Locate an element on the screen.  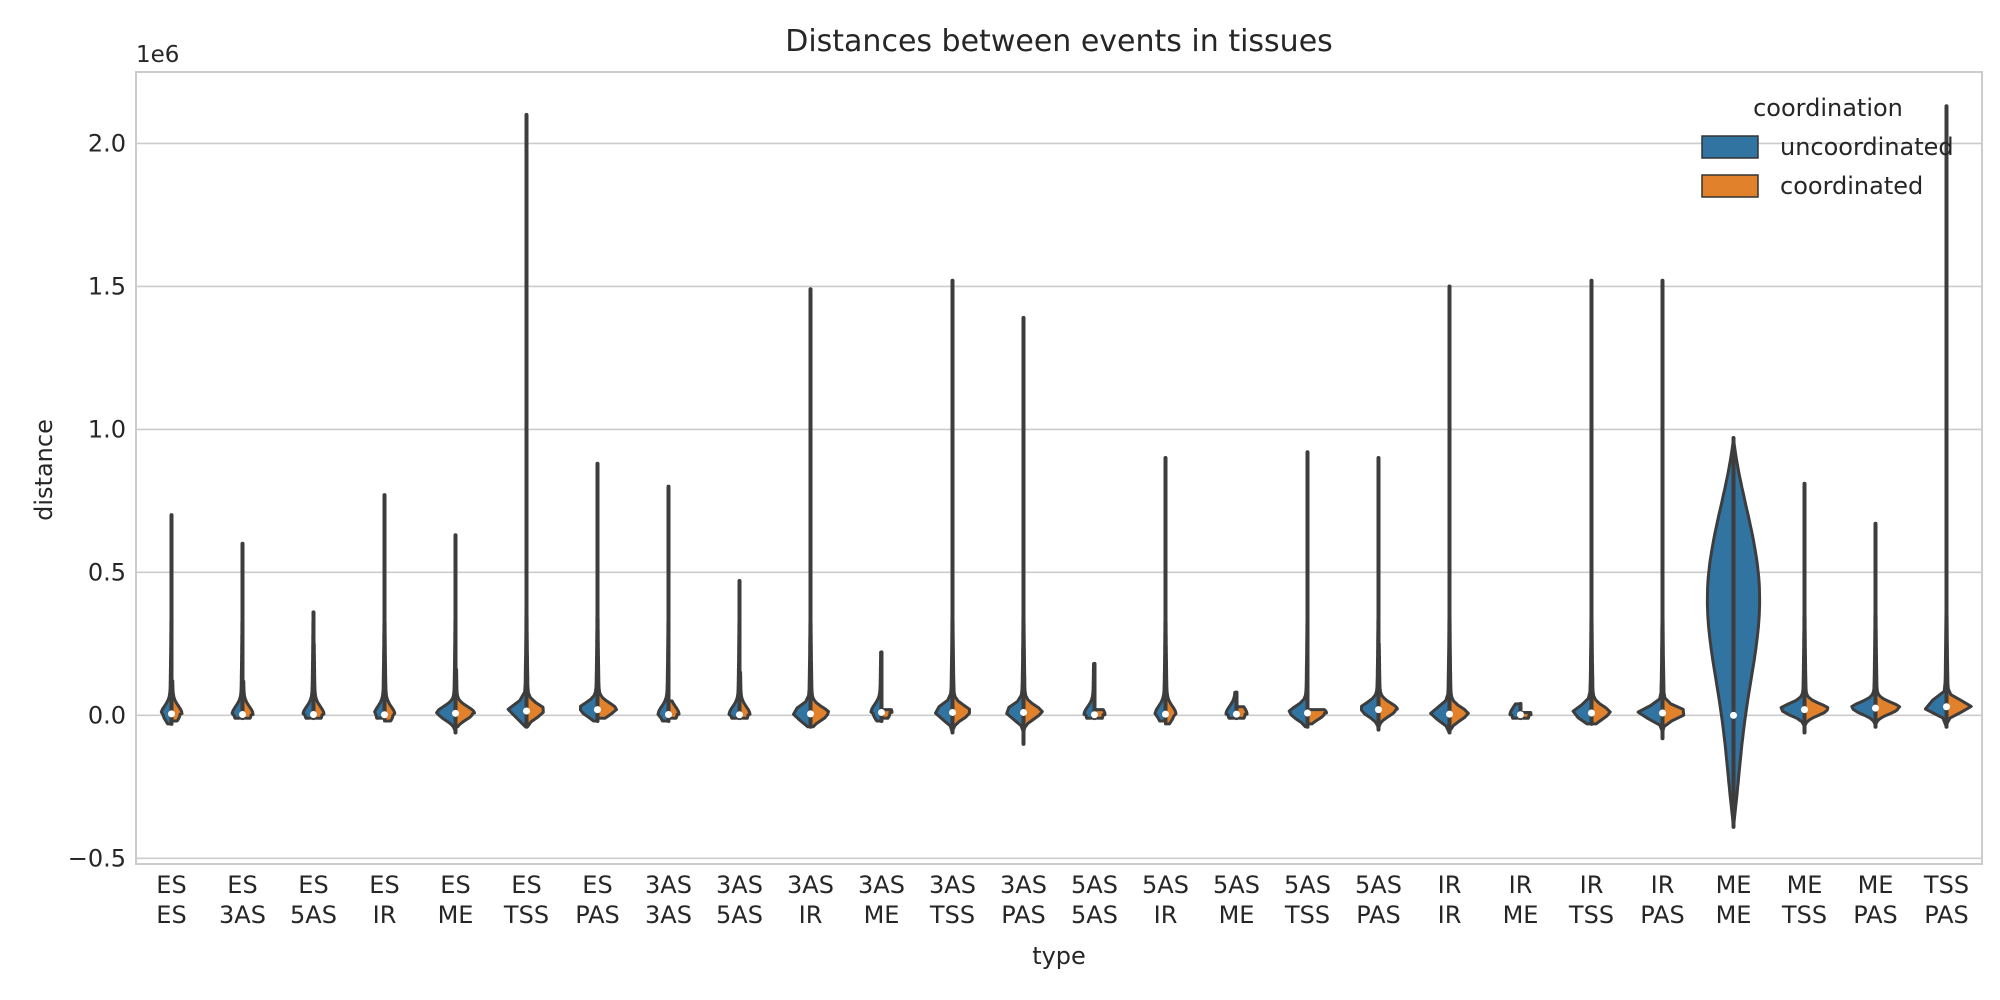
violin-IR-ME is located at coordinates (1520, 711).